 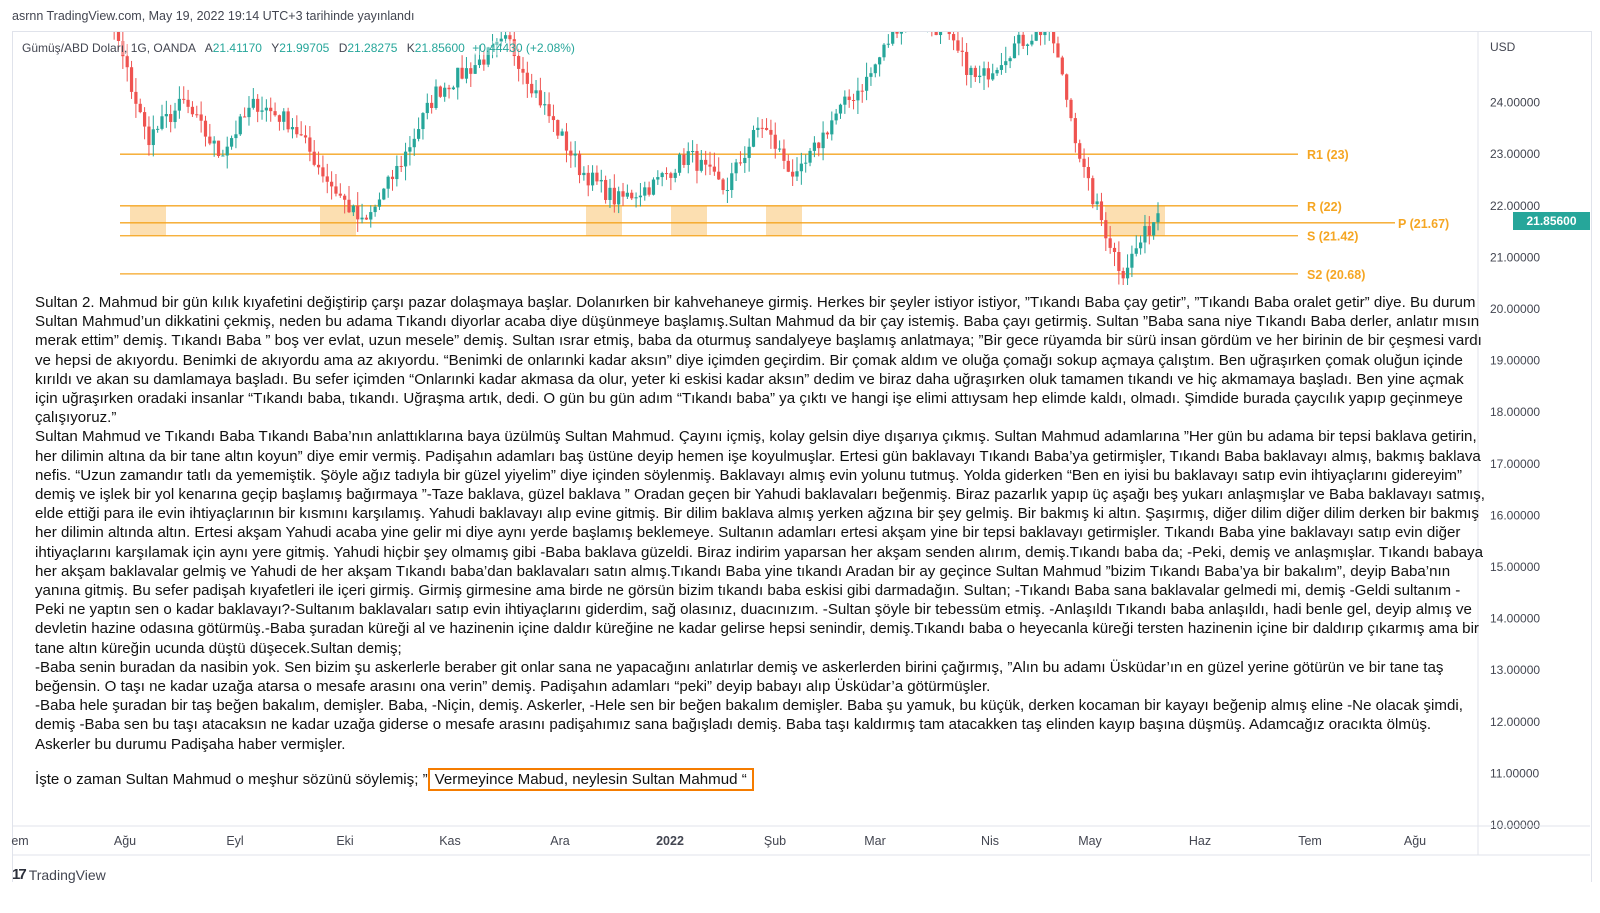 I want to click on y-tick-label: 12.00000, so click(x=1515, y=722).